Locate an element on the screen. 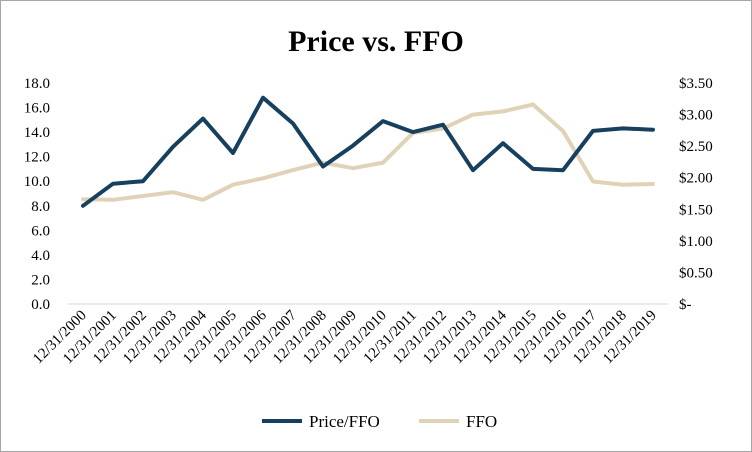 This screenshot has height=452, width=752. left-y-tick-label: 8.0 is located at coordinates (40, 207).